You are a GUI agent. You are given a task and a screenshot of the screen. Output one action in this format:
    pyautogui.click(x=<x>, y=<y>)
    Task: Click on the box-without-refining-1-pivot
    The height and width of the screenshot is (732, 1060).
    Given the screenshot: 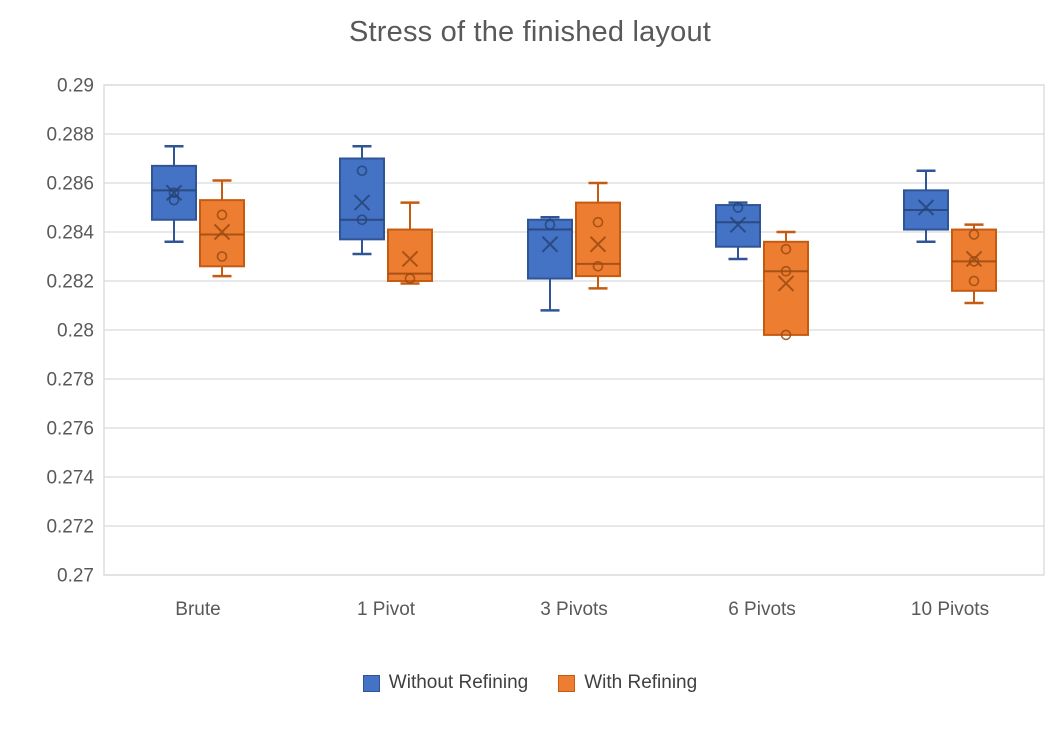 What is the action you would take?
    pyautogui.click(x=362, y=200)
    